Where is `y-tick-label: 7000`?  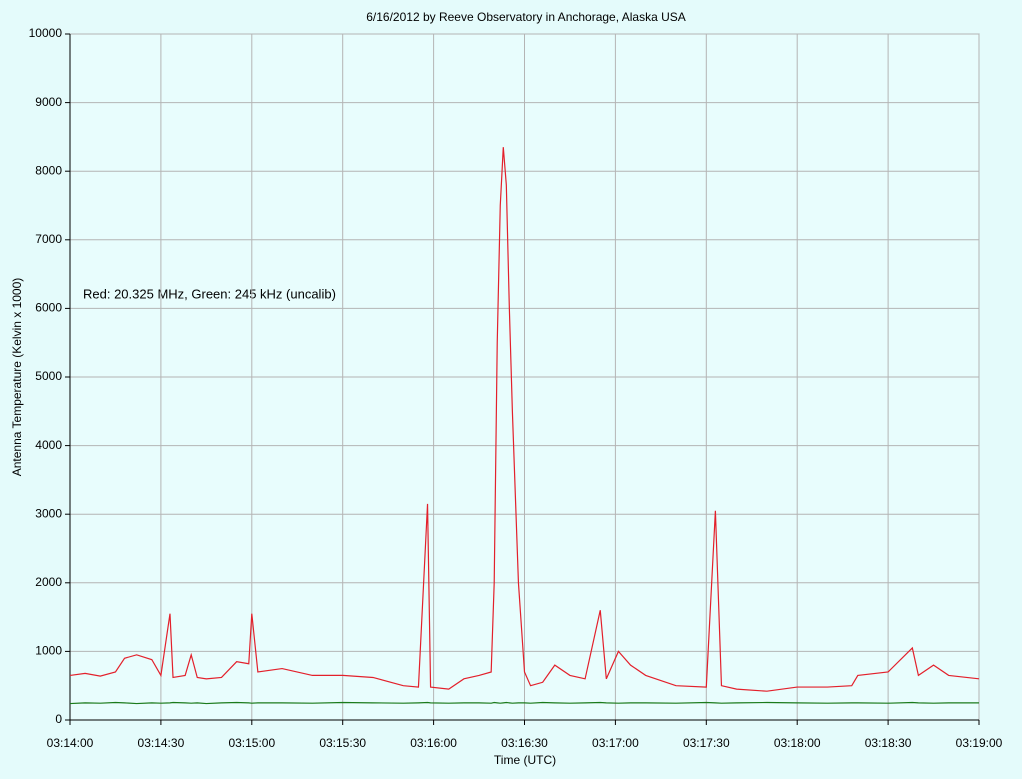
y-tick-label: 7000 is located at coordinates (48, 239).